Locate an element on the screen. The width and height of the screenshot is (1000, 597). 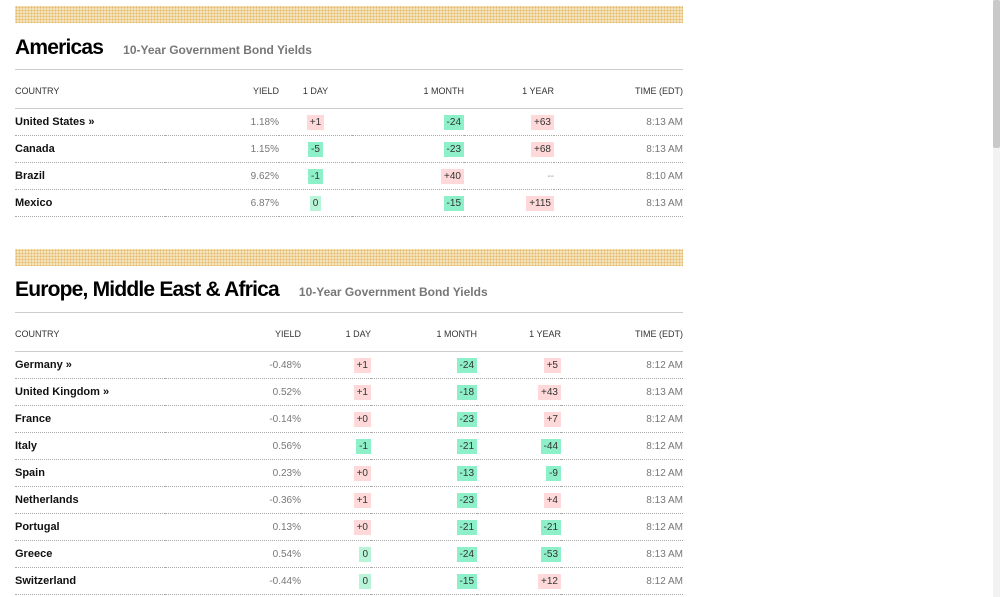
change-1day-cell: 0 is located at coordinates (336, 581).